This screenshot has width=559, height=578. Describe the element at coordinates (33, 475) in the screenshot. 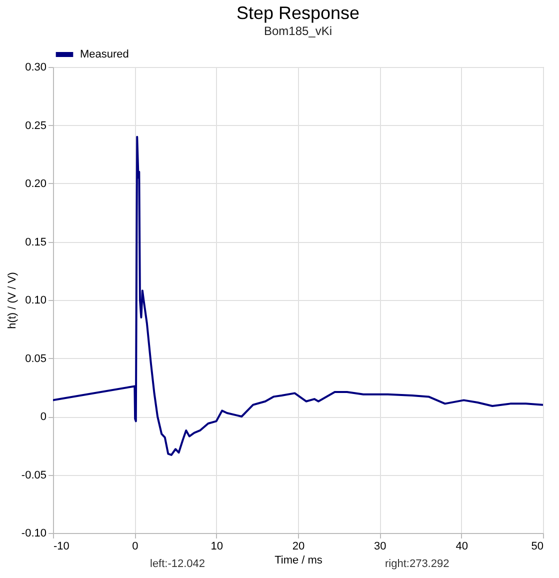

I see `y-tick-label: -0.05` at that location.